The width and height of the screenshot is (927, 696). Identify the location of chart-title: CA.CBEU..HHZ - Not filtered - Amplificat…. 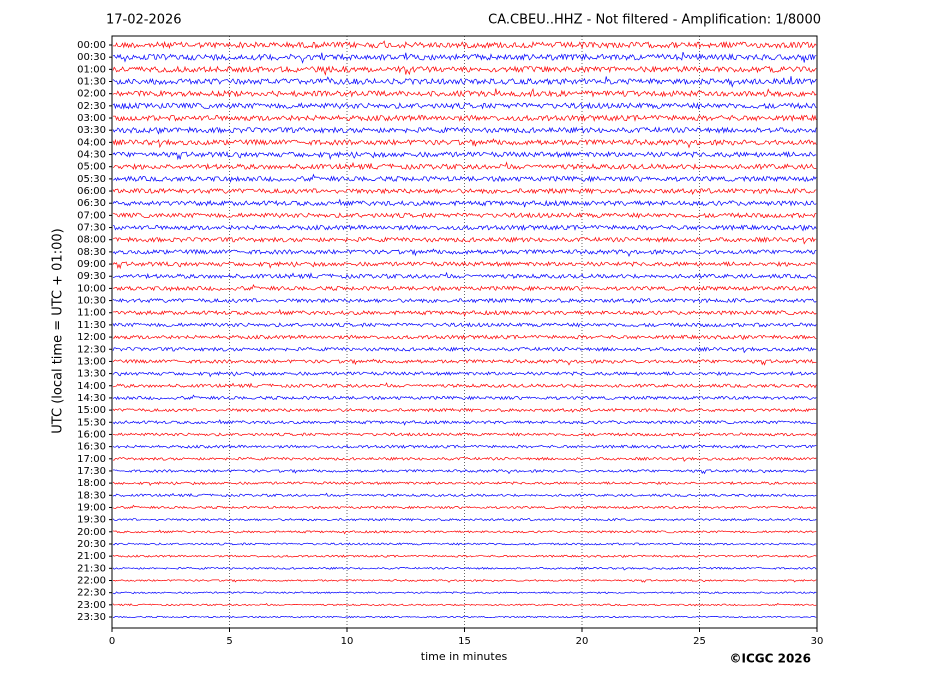
(654, 20).